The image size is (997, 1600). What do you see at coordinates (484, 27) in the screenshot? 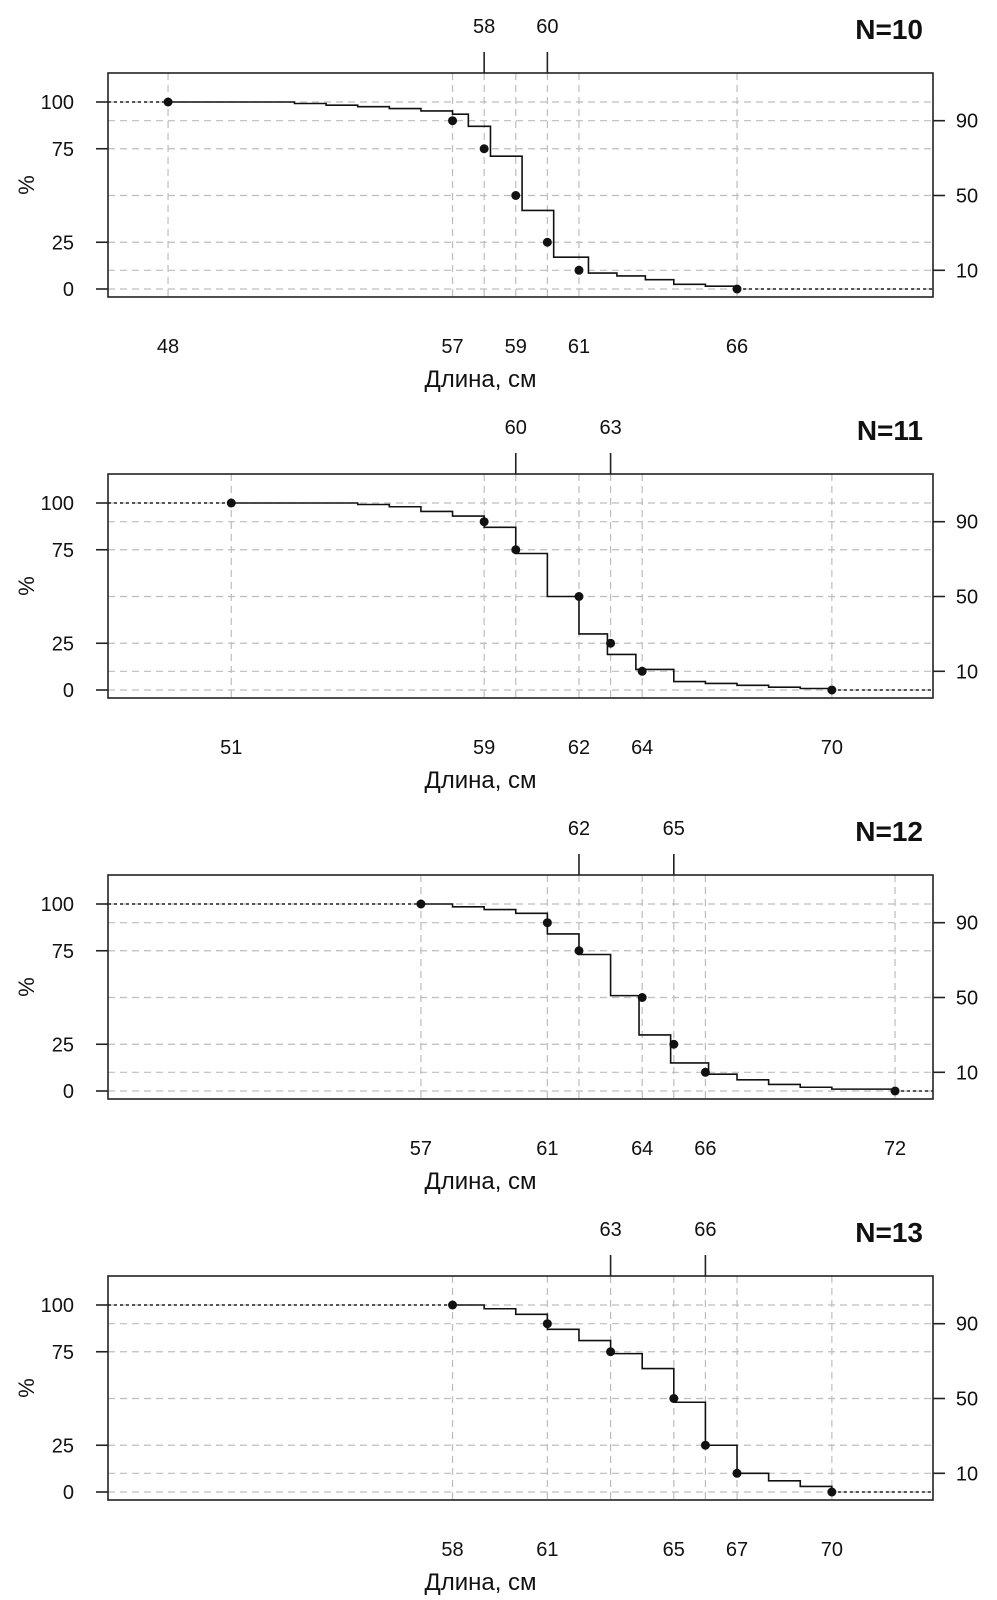
I see `x-tick-label-top: 58` at bounding box center [484, 27].